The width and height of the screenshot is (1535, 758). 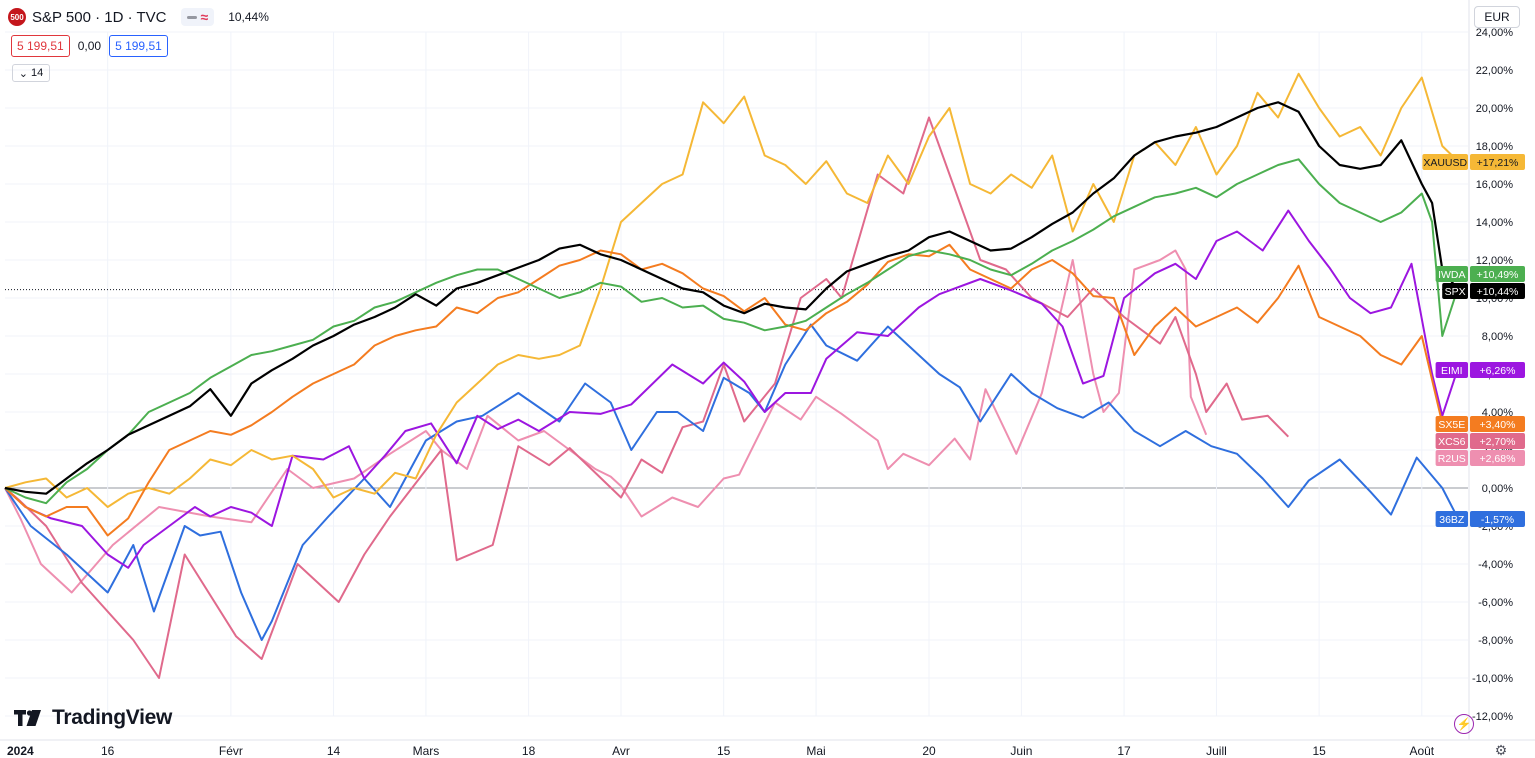 I want to click on price-label-eimi: EIMI +6,26%, so click(x=1480, y=370).